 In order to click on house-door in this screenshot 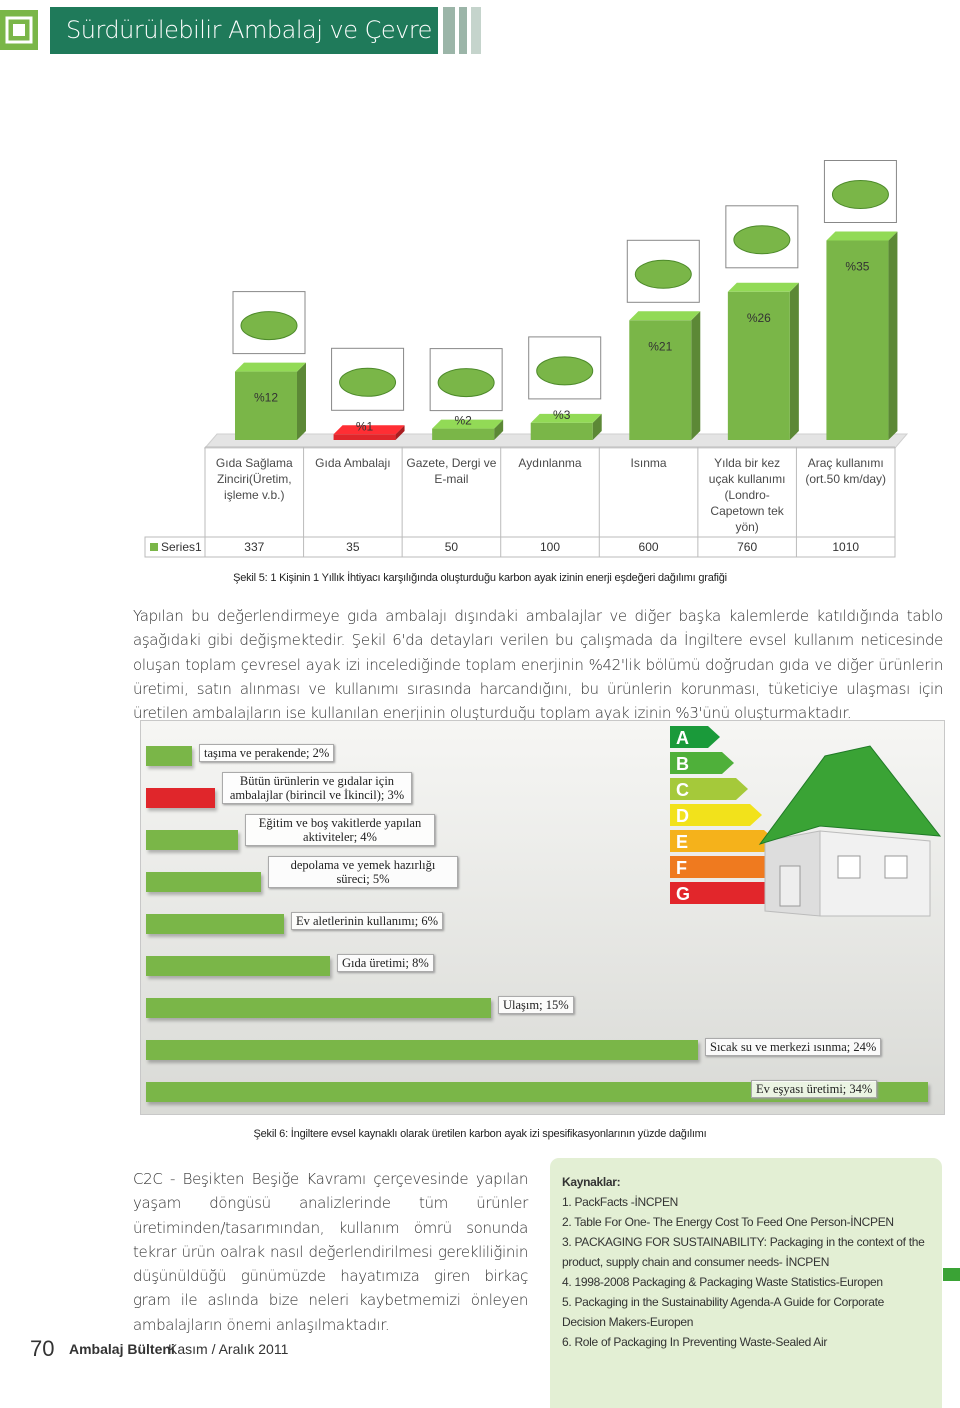, I will do `click(790, 886)`.